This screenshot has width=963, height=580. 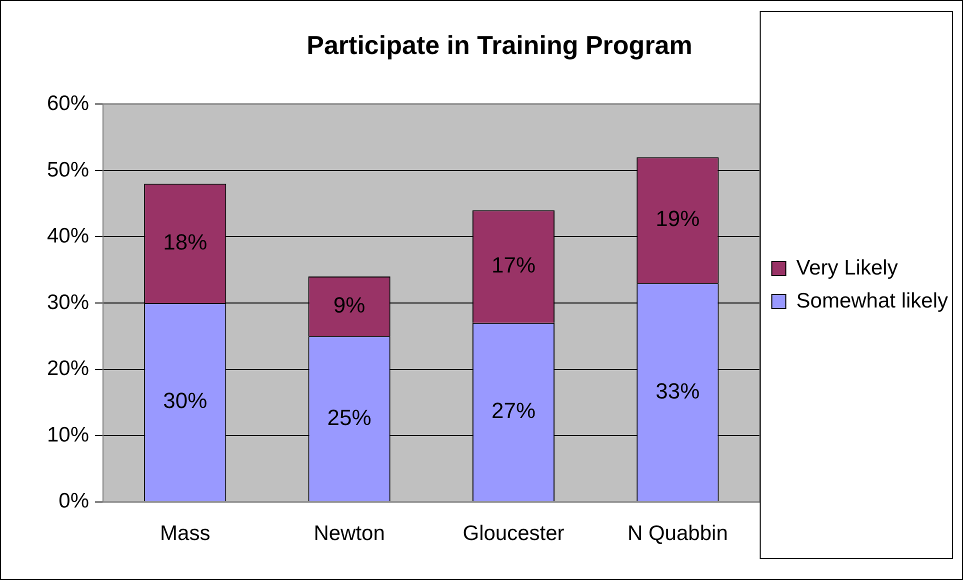 I want to click on x-tick-label: N Quabbin, so click(x=677, y=534).